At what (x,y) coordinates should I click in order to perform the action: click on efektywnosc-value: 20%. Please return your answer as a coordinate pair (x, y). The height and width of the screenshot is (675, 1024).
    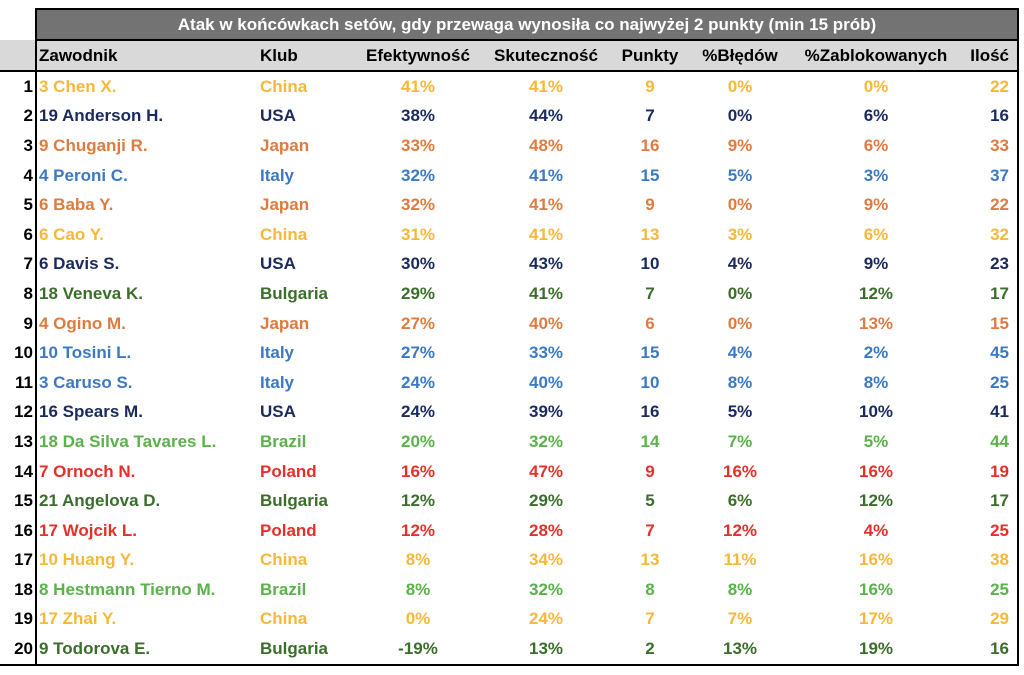
    Looking at the image, I should click on (418, 441).